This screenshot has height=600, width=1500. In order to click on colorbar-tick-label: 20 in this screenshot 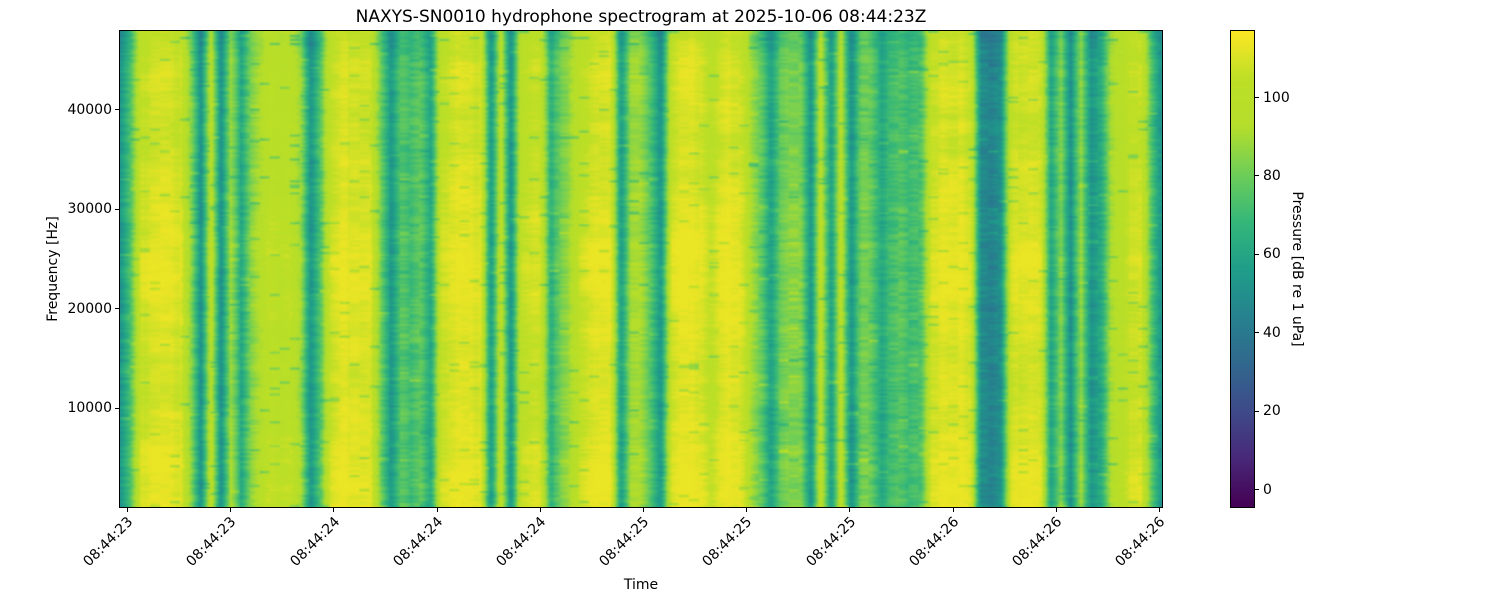, I will do `click(1272, 411)`.